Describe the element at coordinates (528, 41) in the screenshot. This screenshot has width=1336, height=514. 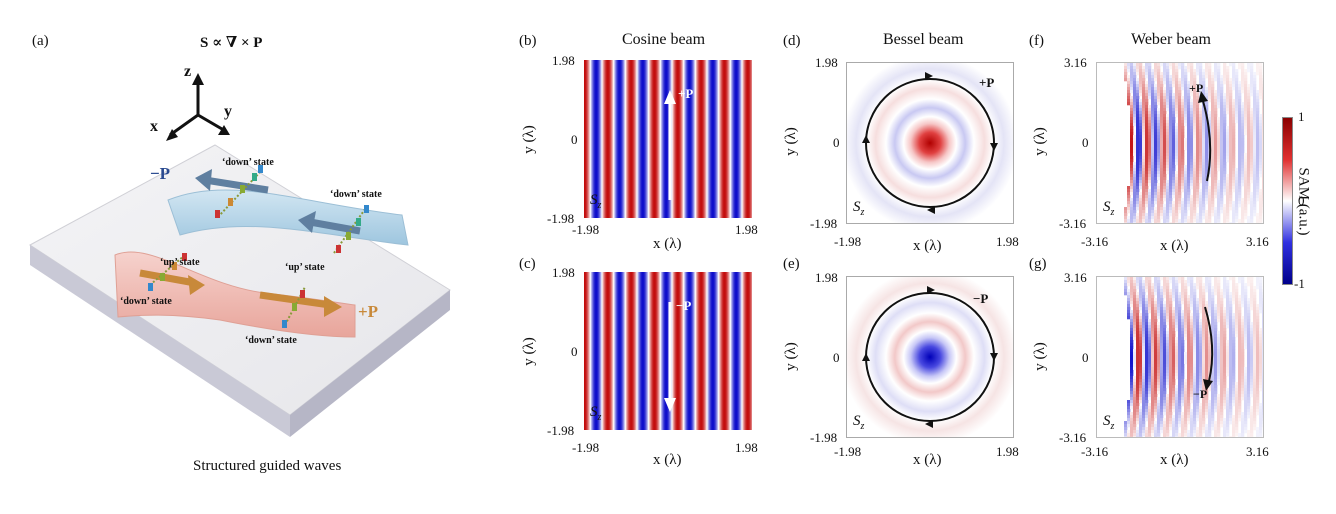
I see `panel-b-letter: (b)` at that location.